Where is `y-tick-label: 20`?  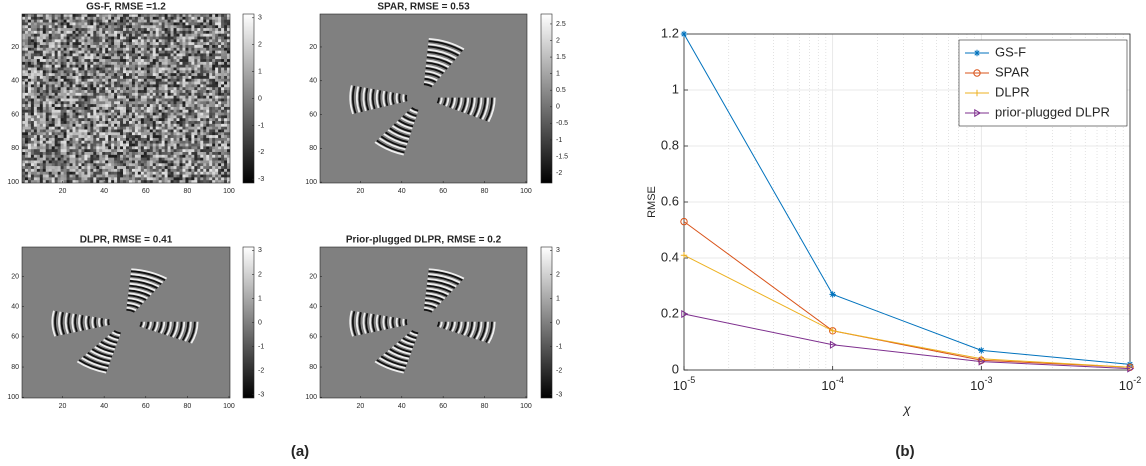
y-tick-label: 20 is located at coordinates (313, 47).